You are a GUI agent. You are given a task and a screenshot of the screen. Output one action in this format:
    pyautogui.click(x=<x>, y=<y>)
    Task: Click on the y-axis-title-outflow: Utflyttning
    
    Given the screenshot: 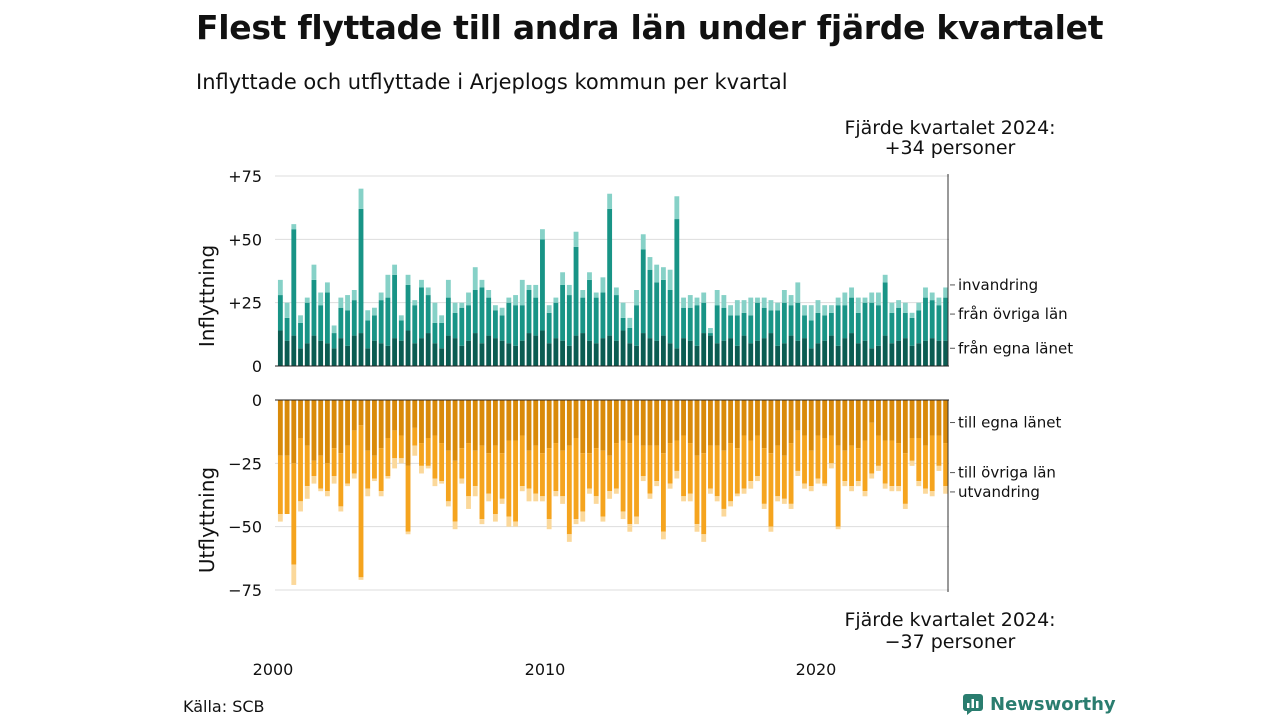 What is the action you would take?
    pyautogui.click(x=207, y=520)
    